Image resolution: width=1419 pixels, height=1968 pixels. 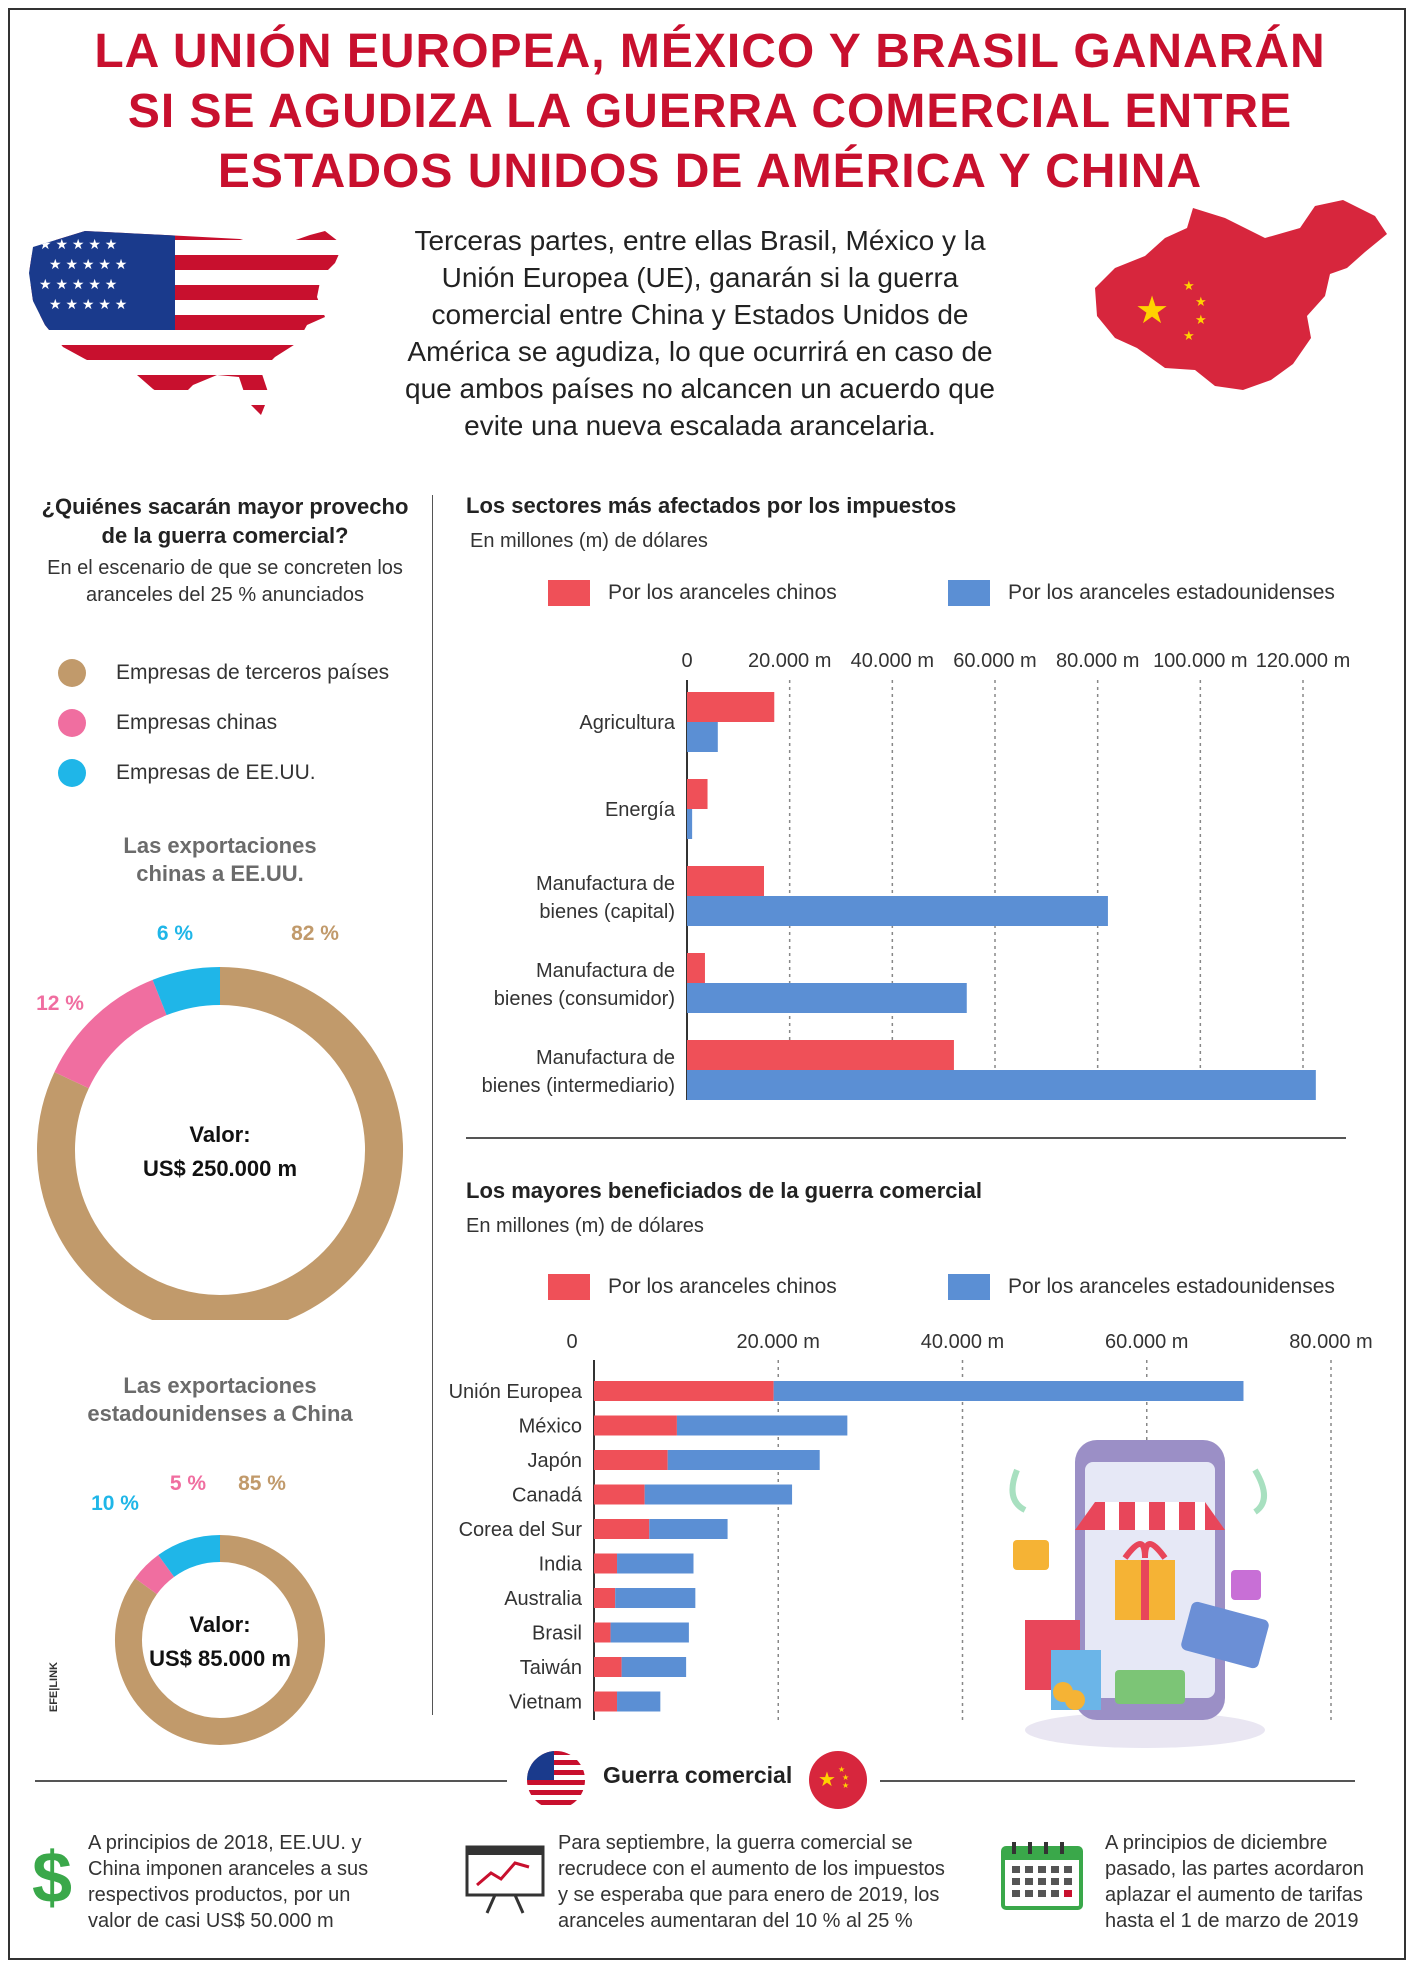 What do you see at coordinates (115, 1503) in the screenshot?
I see `donut-percent-label: 10 %` at bounding box center [115, 1503].